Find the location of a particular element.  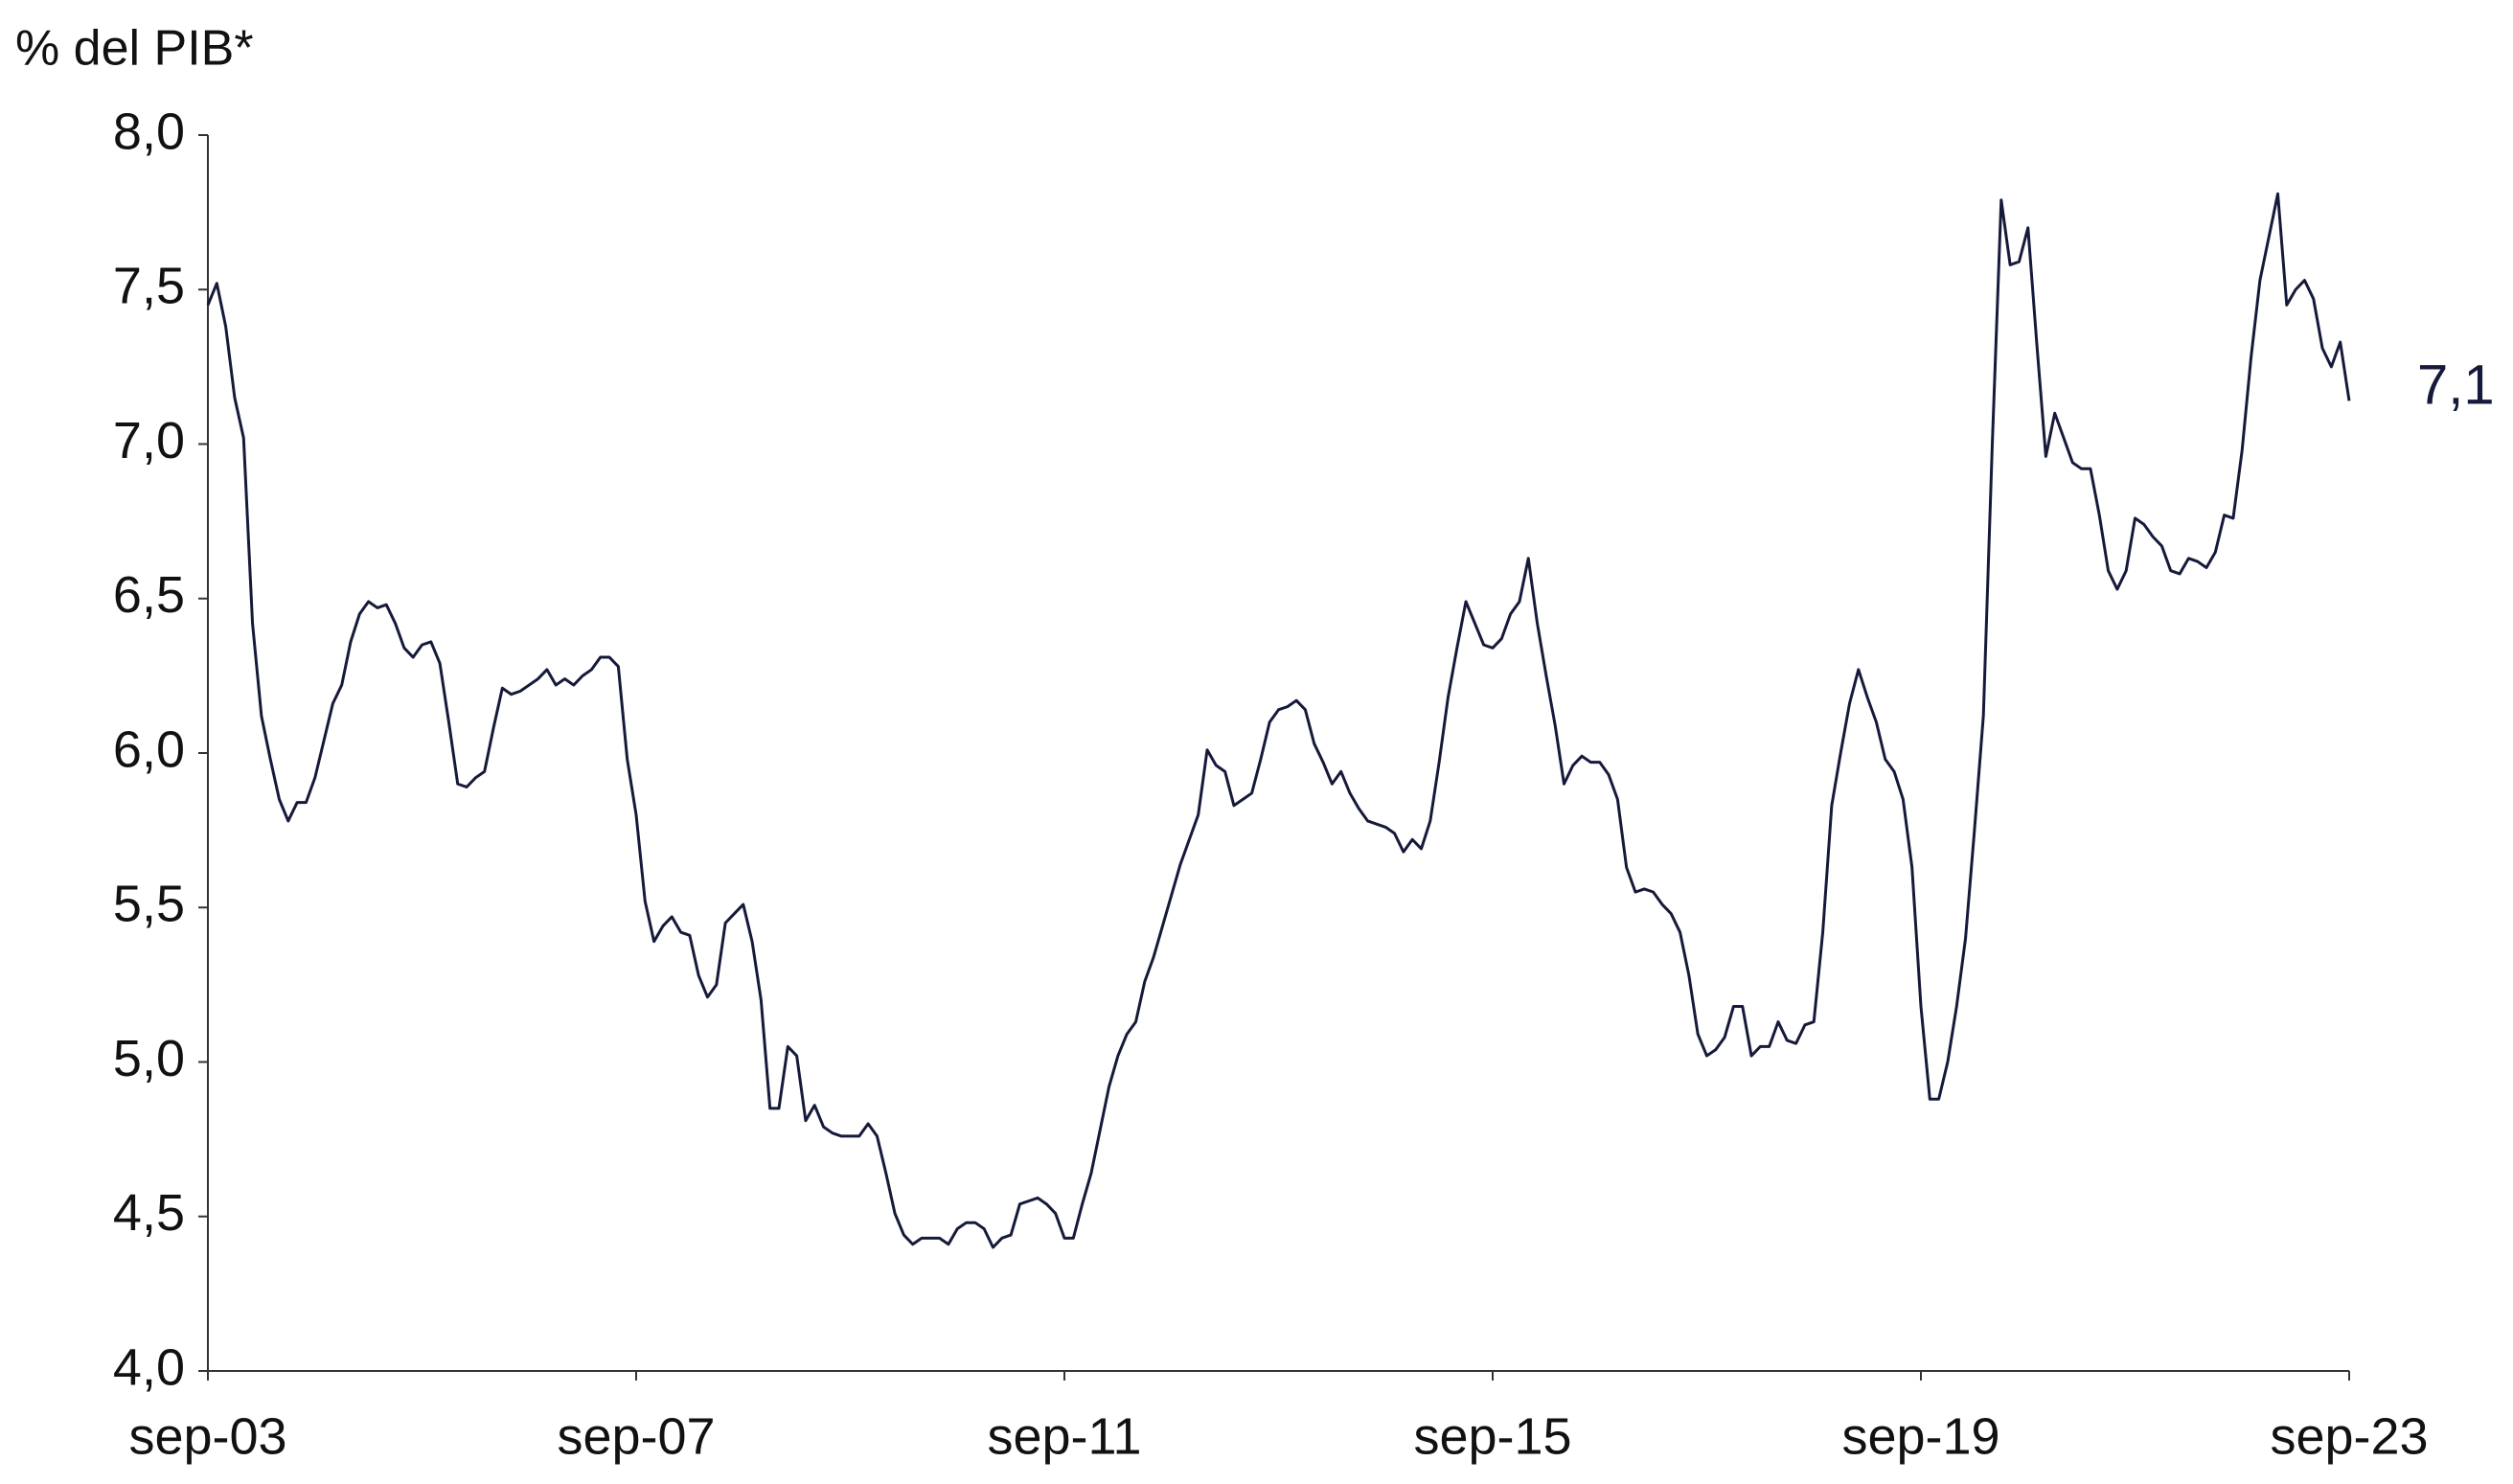

x-tick-label: sep-23 is located at coordinates (2349, 1436).